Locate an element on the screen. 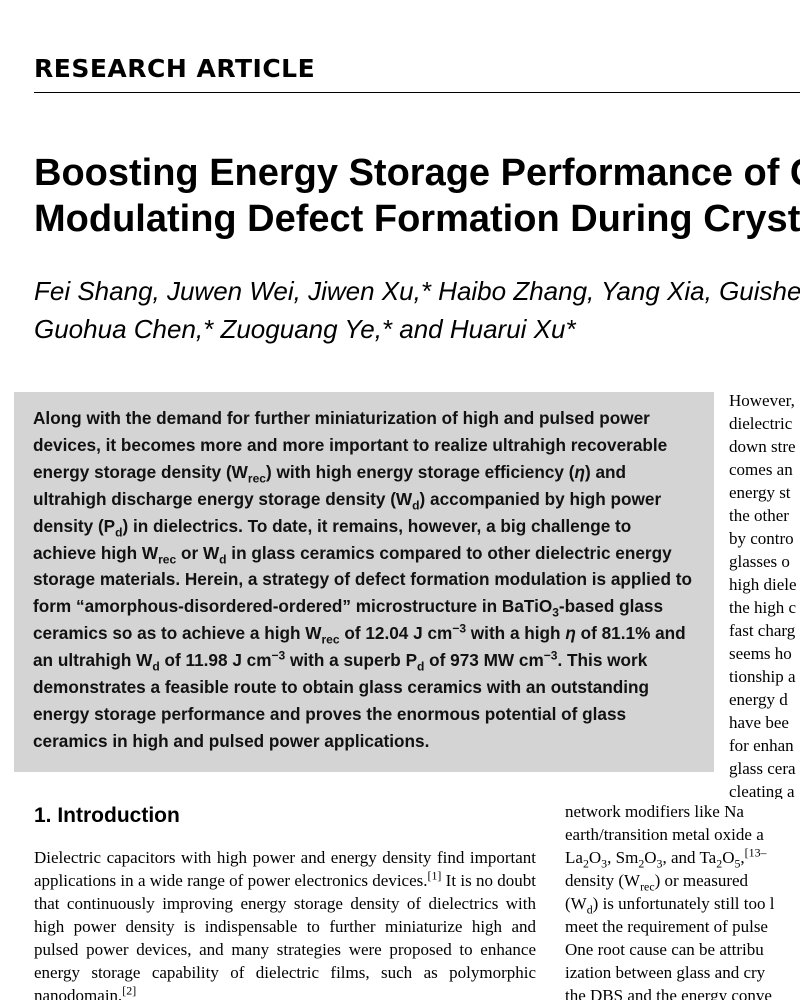  text-line: meet the requirement of pulse is located at coordinates (666, 926).